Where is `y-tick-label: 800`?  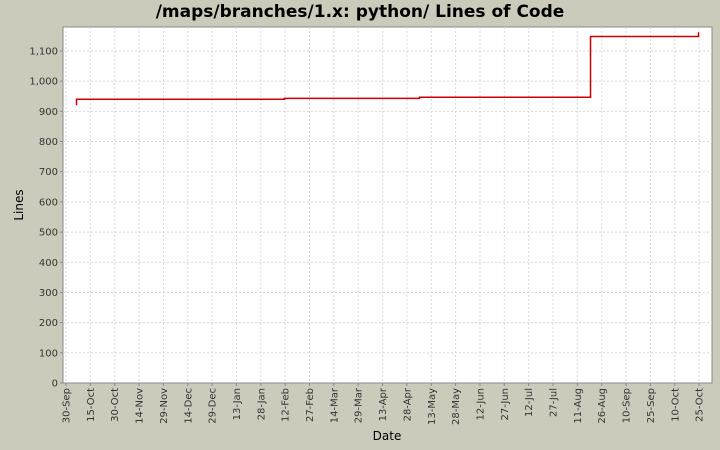
y-tick-label: 800 is located at coordinates (48, 142).